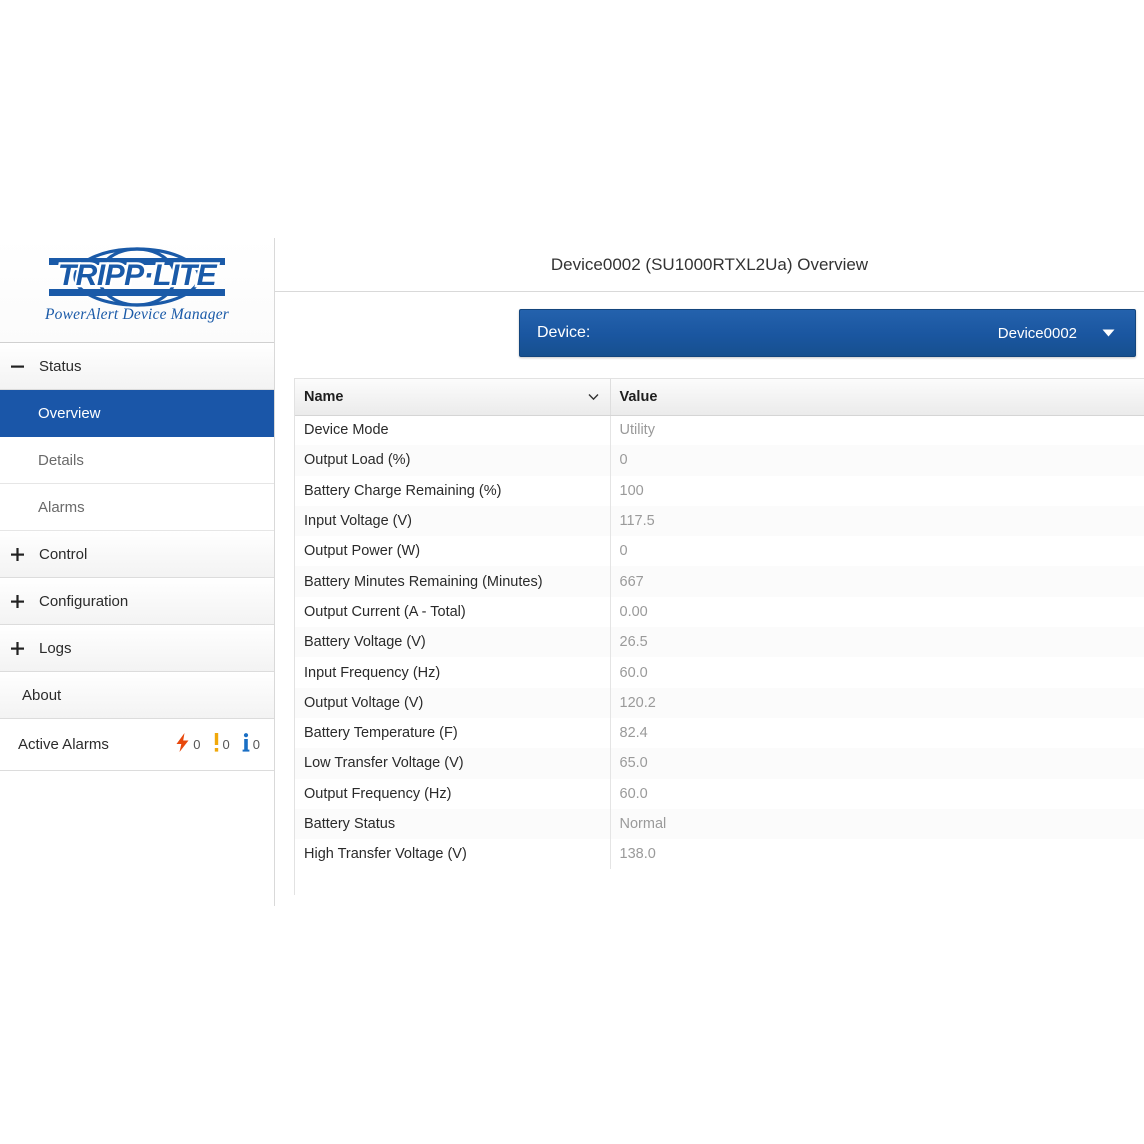  What do you see at coordinates (453, 521) in the screenshot?
I see `table-cell-name: Input Voltage (V)` at bounding box center [453, 521].